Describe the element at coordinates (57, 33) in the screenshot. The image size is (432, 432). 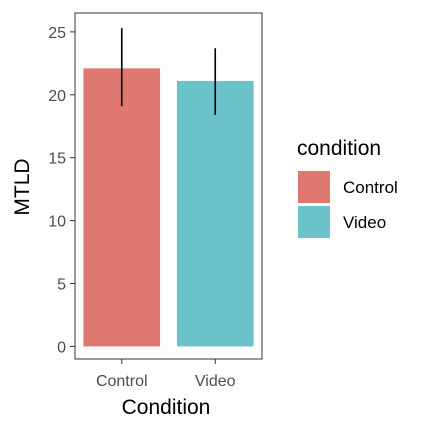
I see `y-tick-label: 25` at that location.